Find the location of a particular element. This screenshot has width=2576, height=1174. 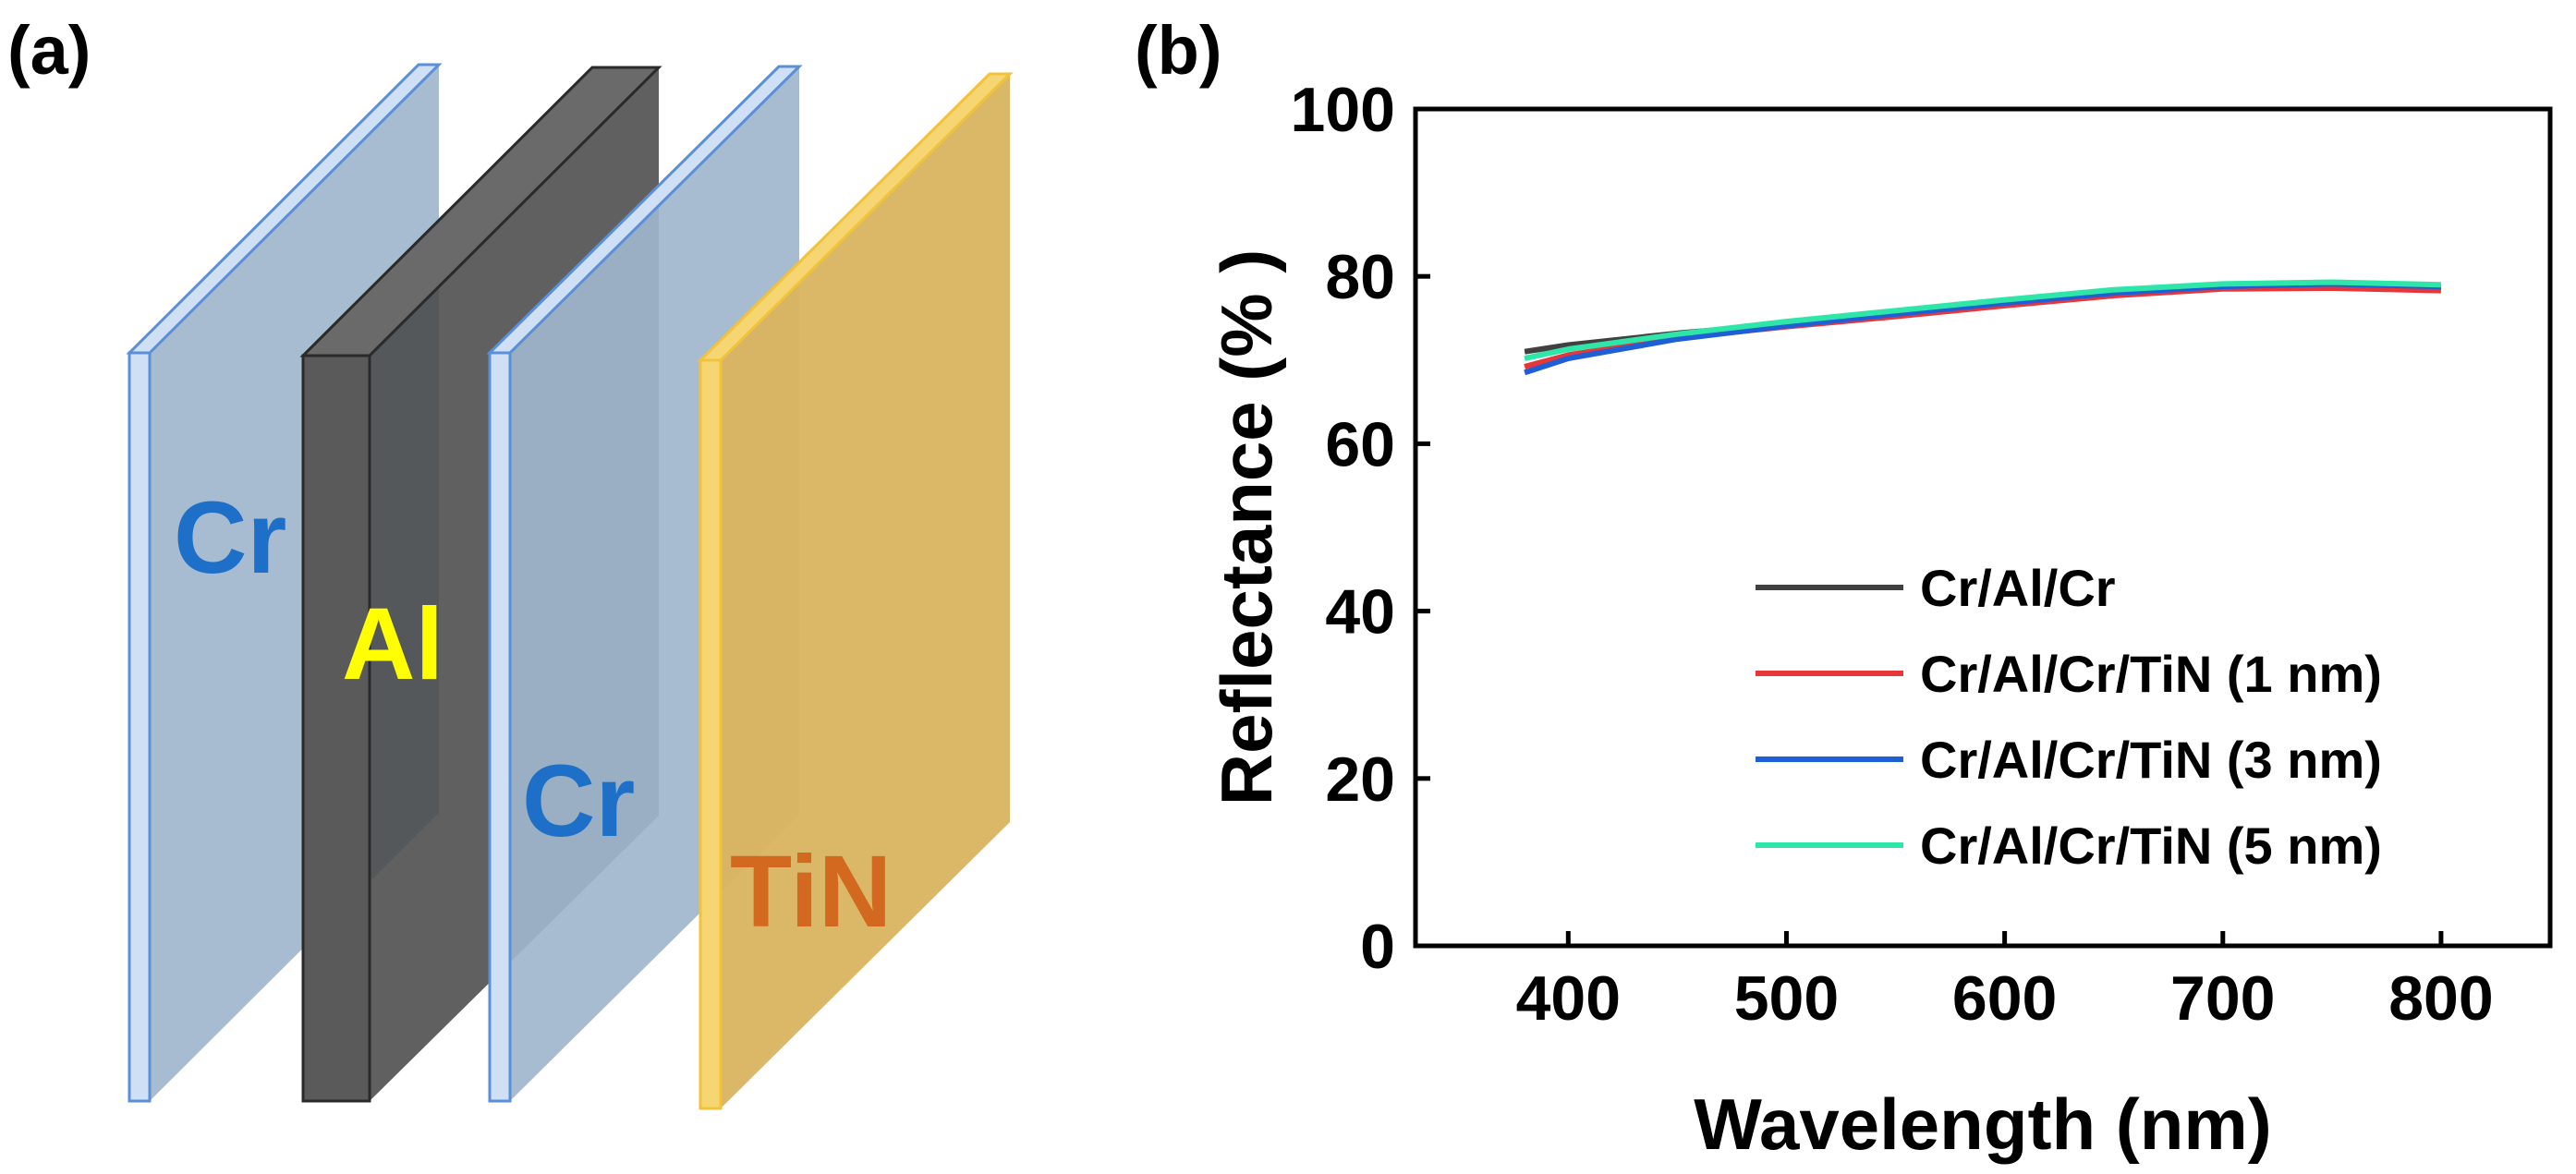

layer-tin-edge is located at coordinates (711, 734).